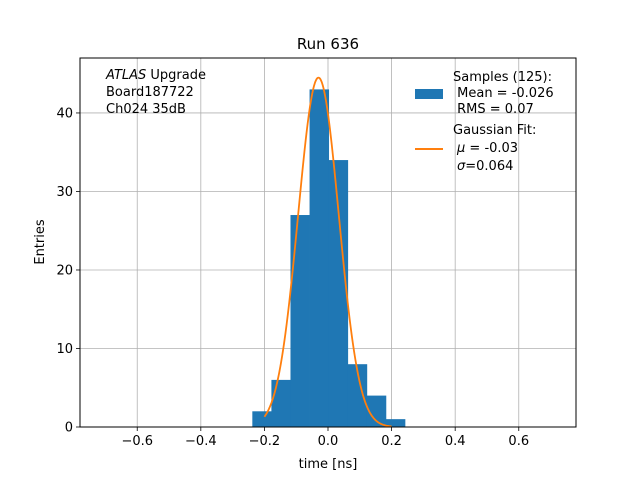 The width and height of the screenshot is (640, 485). Describe the element at coordinates (429, 94) in the screenshot. I see `legend-histogram-swatch` at that location.